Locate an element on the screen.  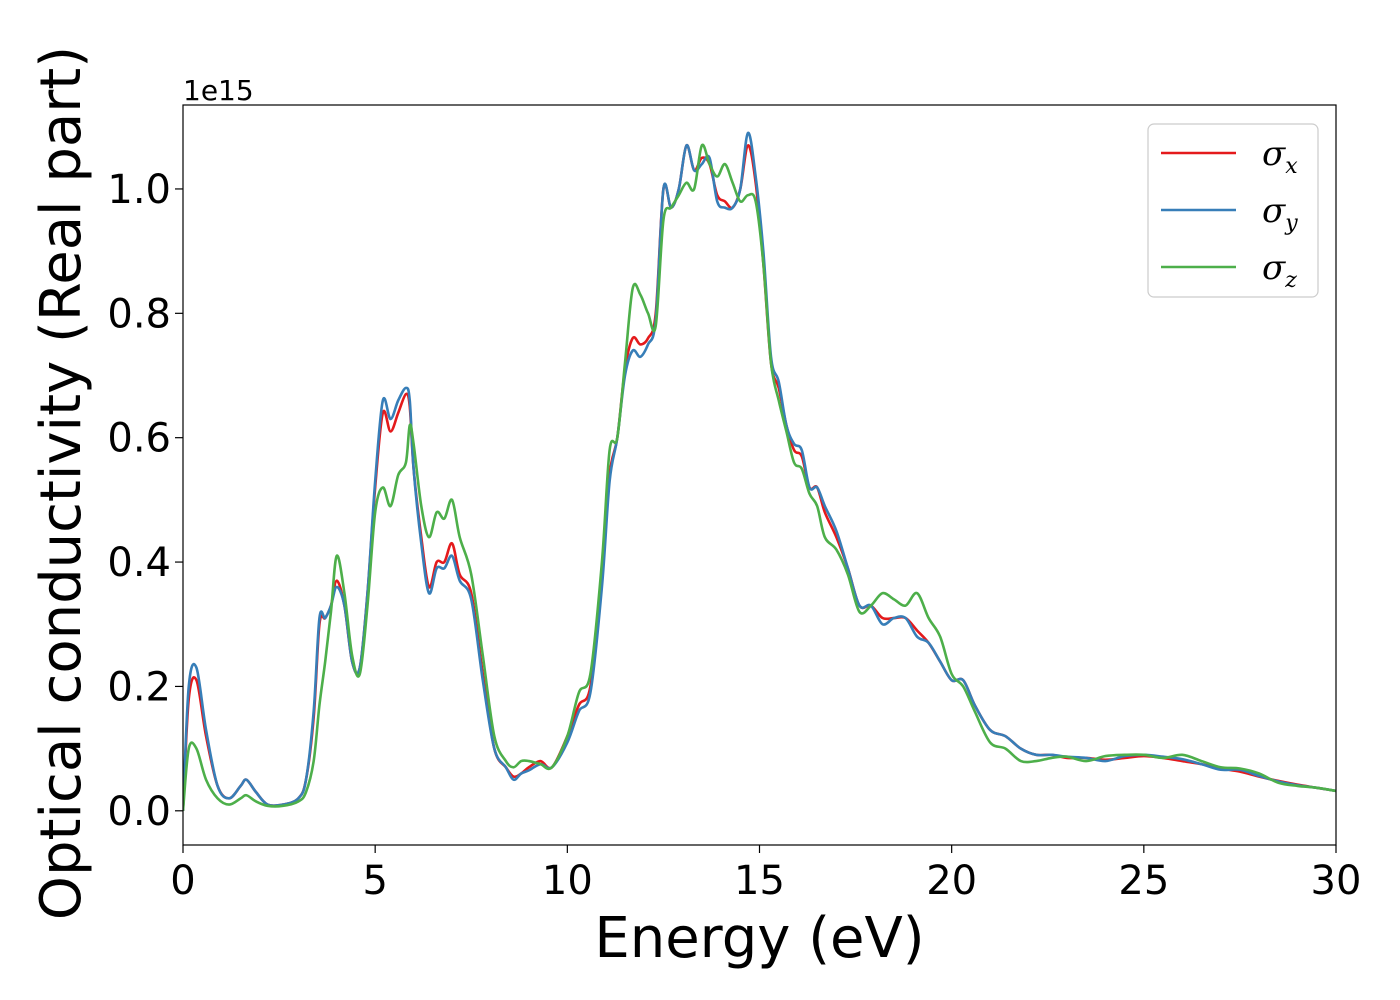
x-axis-title: Energy (eV) is located at coordinates (759, 938).